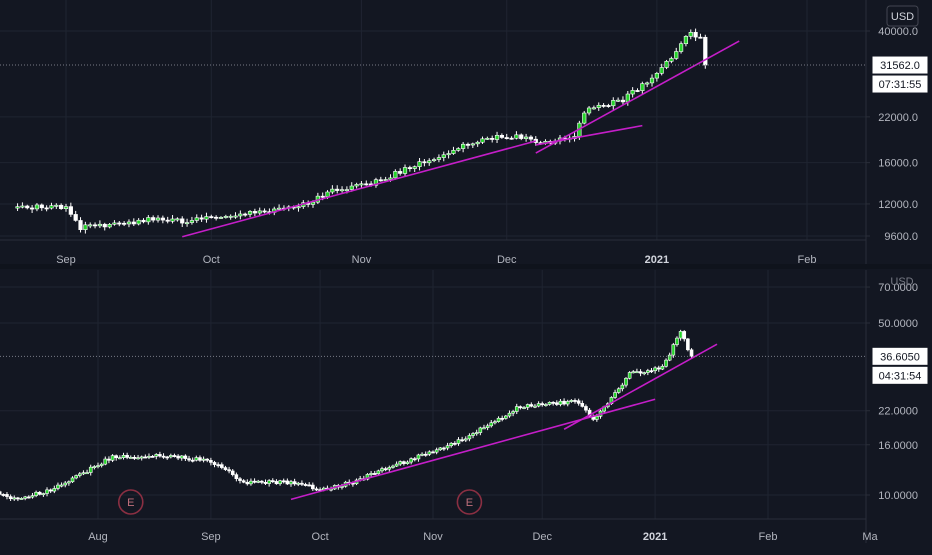 The height and width of the screenshot is (555, 932). I want to click on time-axis: Aug Sep Oct Nov Dec 2021 Feb Ma, so click(439, 530).